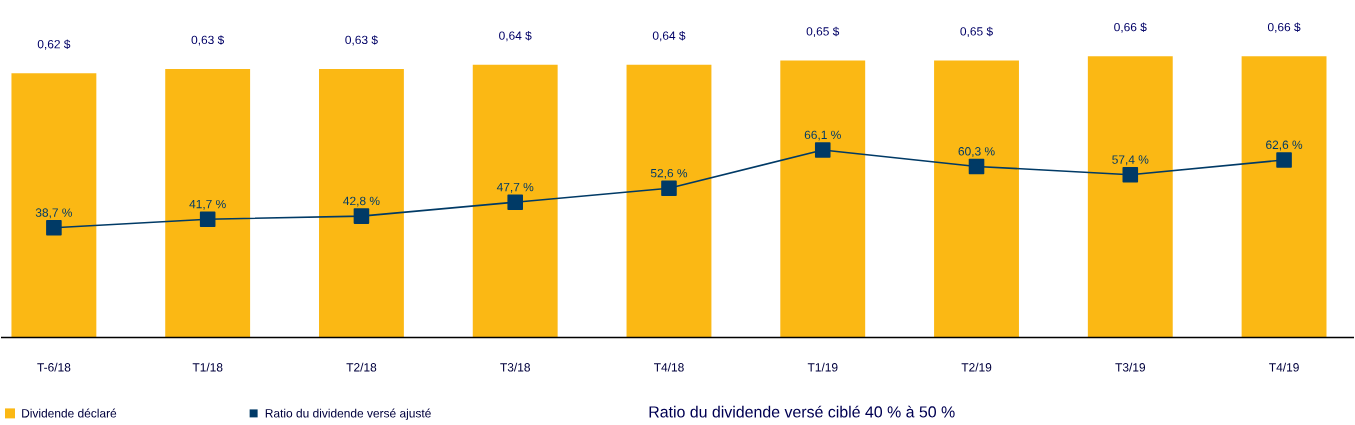  What do you see at coordinates (1284, 145) in the screenshot?
I see `data-label: 62,6 %` at bounding box center [1284, 145].